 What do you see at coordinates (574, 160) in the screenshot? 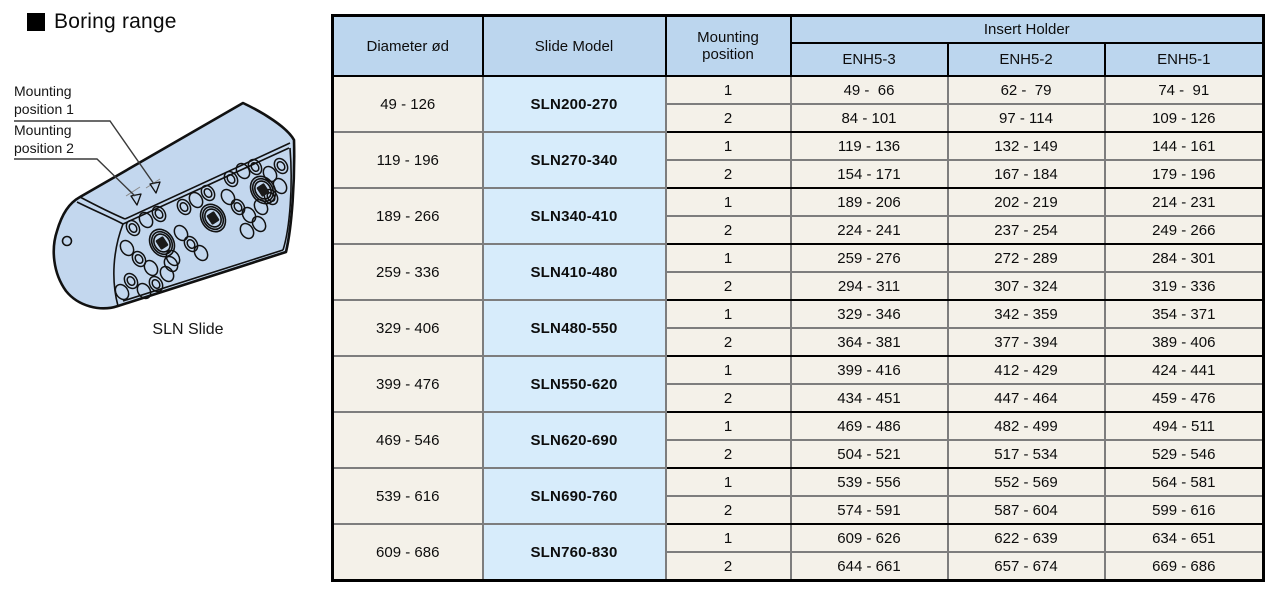
I see `slide-model-cell: SLN270-340` at bounding box center [574, 160].